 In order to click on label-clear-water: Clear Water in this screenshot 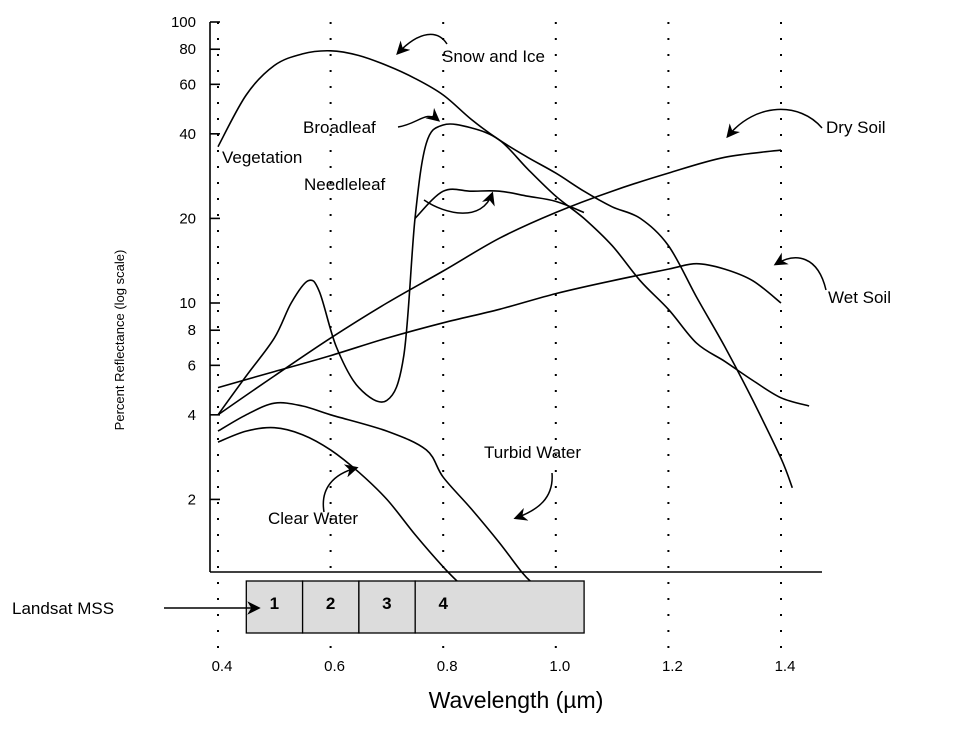, I will do `click(313, 518)`.